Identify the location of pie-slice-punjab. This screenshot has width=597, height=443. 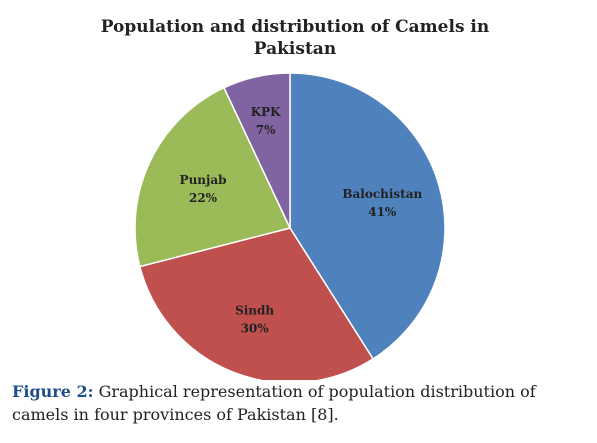
(213, 177).